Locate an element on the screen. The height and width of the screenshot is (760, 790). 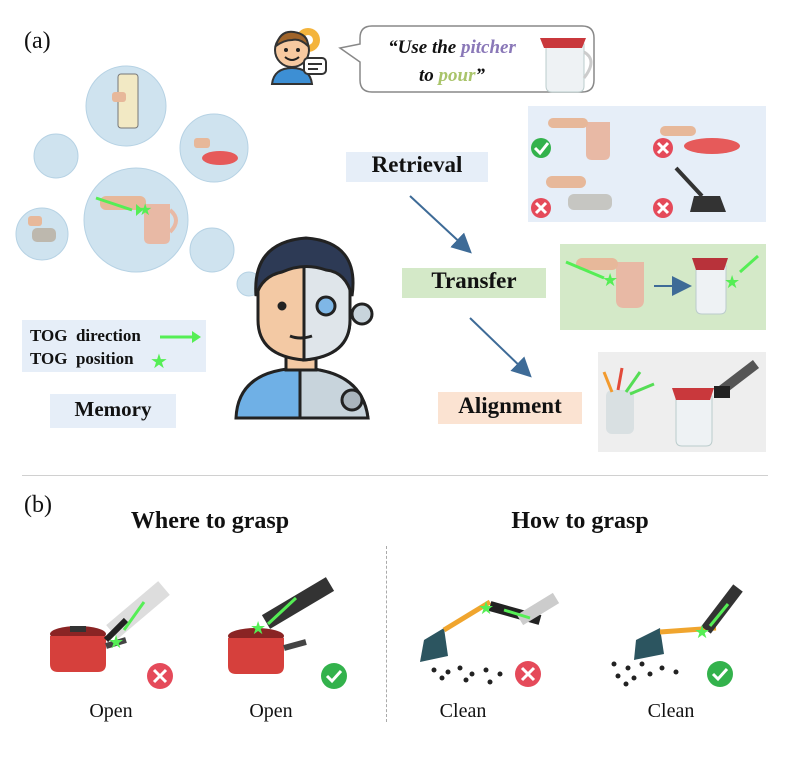
legend-direction-label: TOG direction is located at coordinates (85, 335).